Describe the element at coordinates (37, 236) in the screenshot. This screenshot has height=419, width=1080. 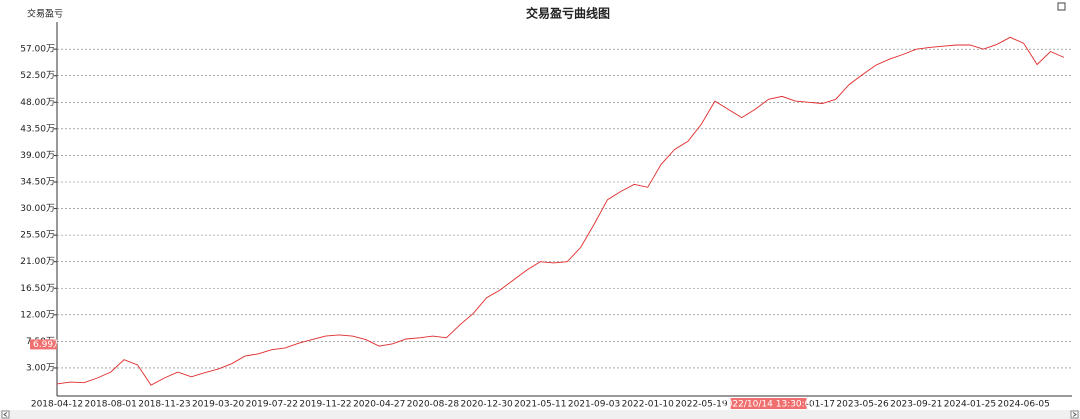
I see `y-tick-label: 25.50万` at that location.